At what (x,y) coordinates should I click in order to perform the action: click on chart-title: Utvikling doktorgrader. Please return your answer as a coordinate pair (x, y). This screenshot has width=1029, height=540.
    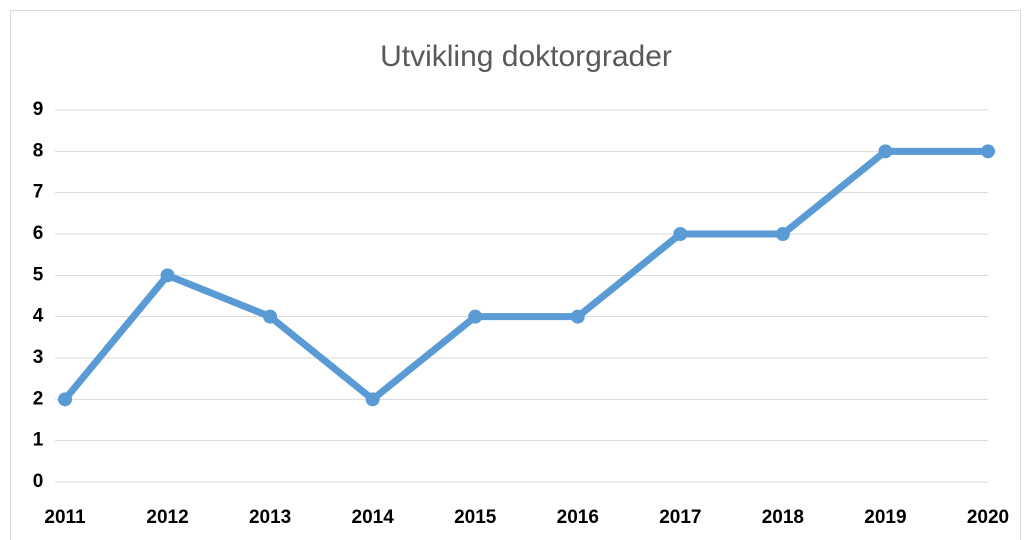
    Looking at the image, I should click on (526, 56).